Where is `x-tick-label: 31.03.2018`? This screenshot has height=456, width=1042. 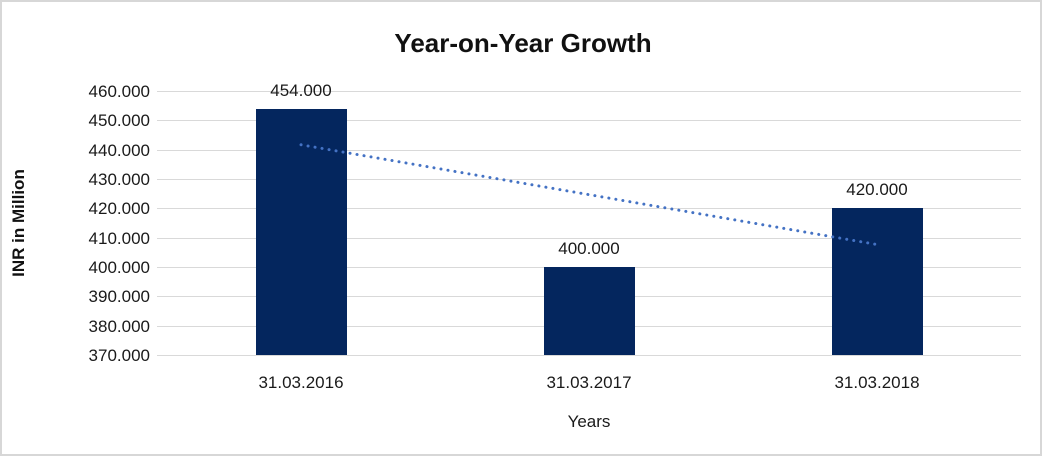
x-tick-label: 31.03.2018 is located at coordinates (877, 382).